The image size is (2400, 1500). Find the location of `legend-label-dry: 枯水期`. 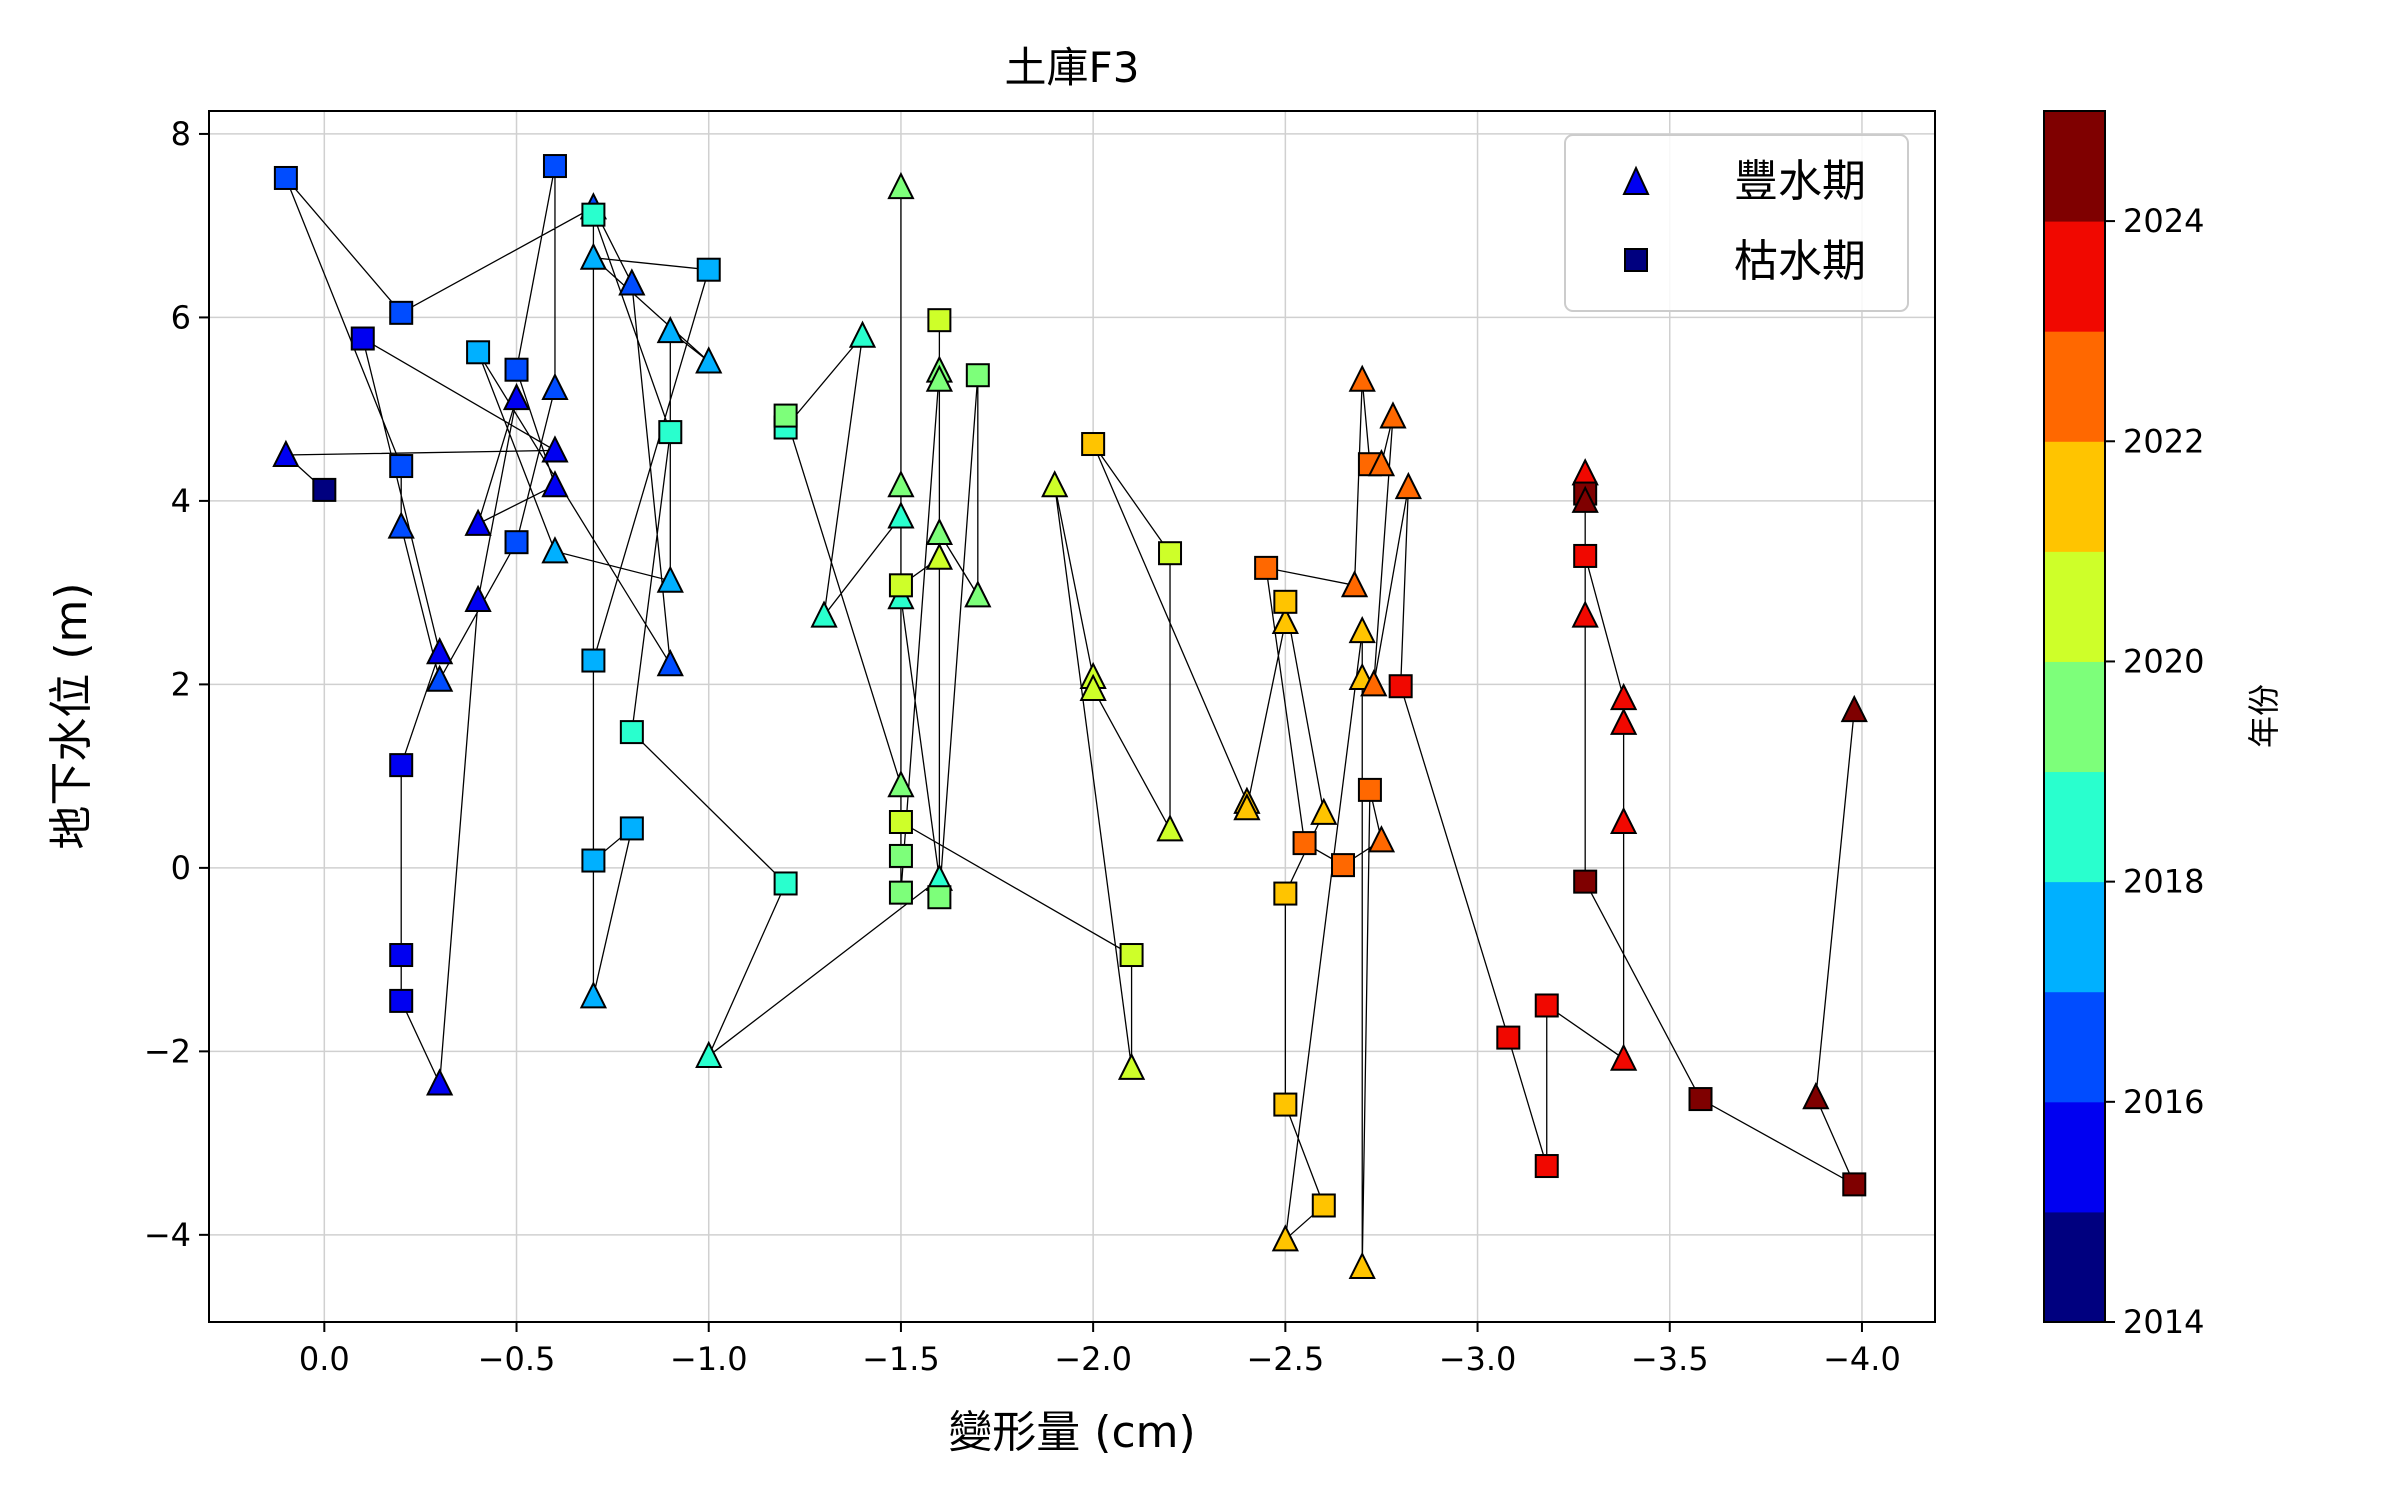

legend-label-dry: 枯水期 is located at coordinates (1800, 261).